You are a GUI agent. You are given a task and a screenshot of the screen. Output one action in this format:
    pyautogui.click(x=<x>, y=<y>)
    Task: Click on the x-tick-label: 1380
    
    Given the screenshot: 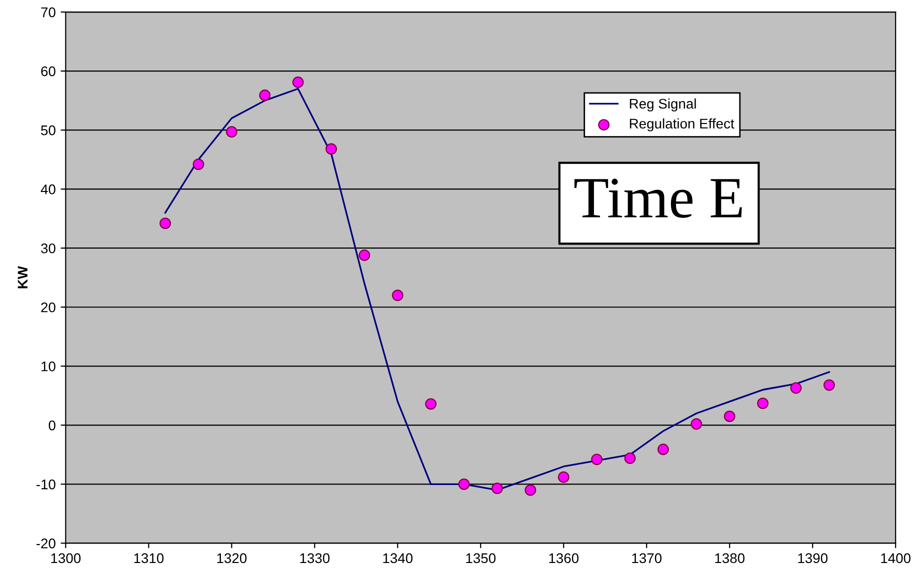 What is the action you would take?
    pyautogui.click(x=730, y=558)
    